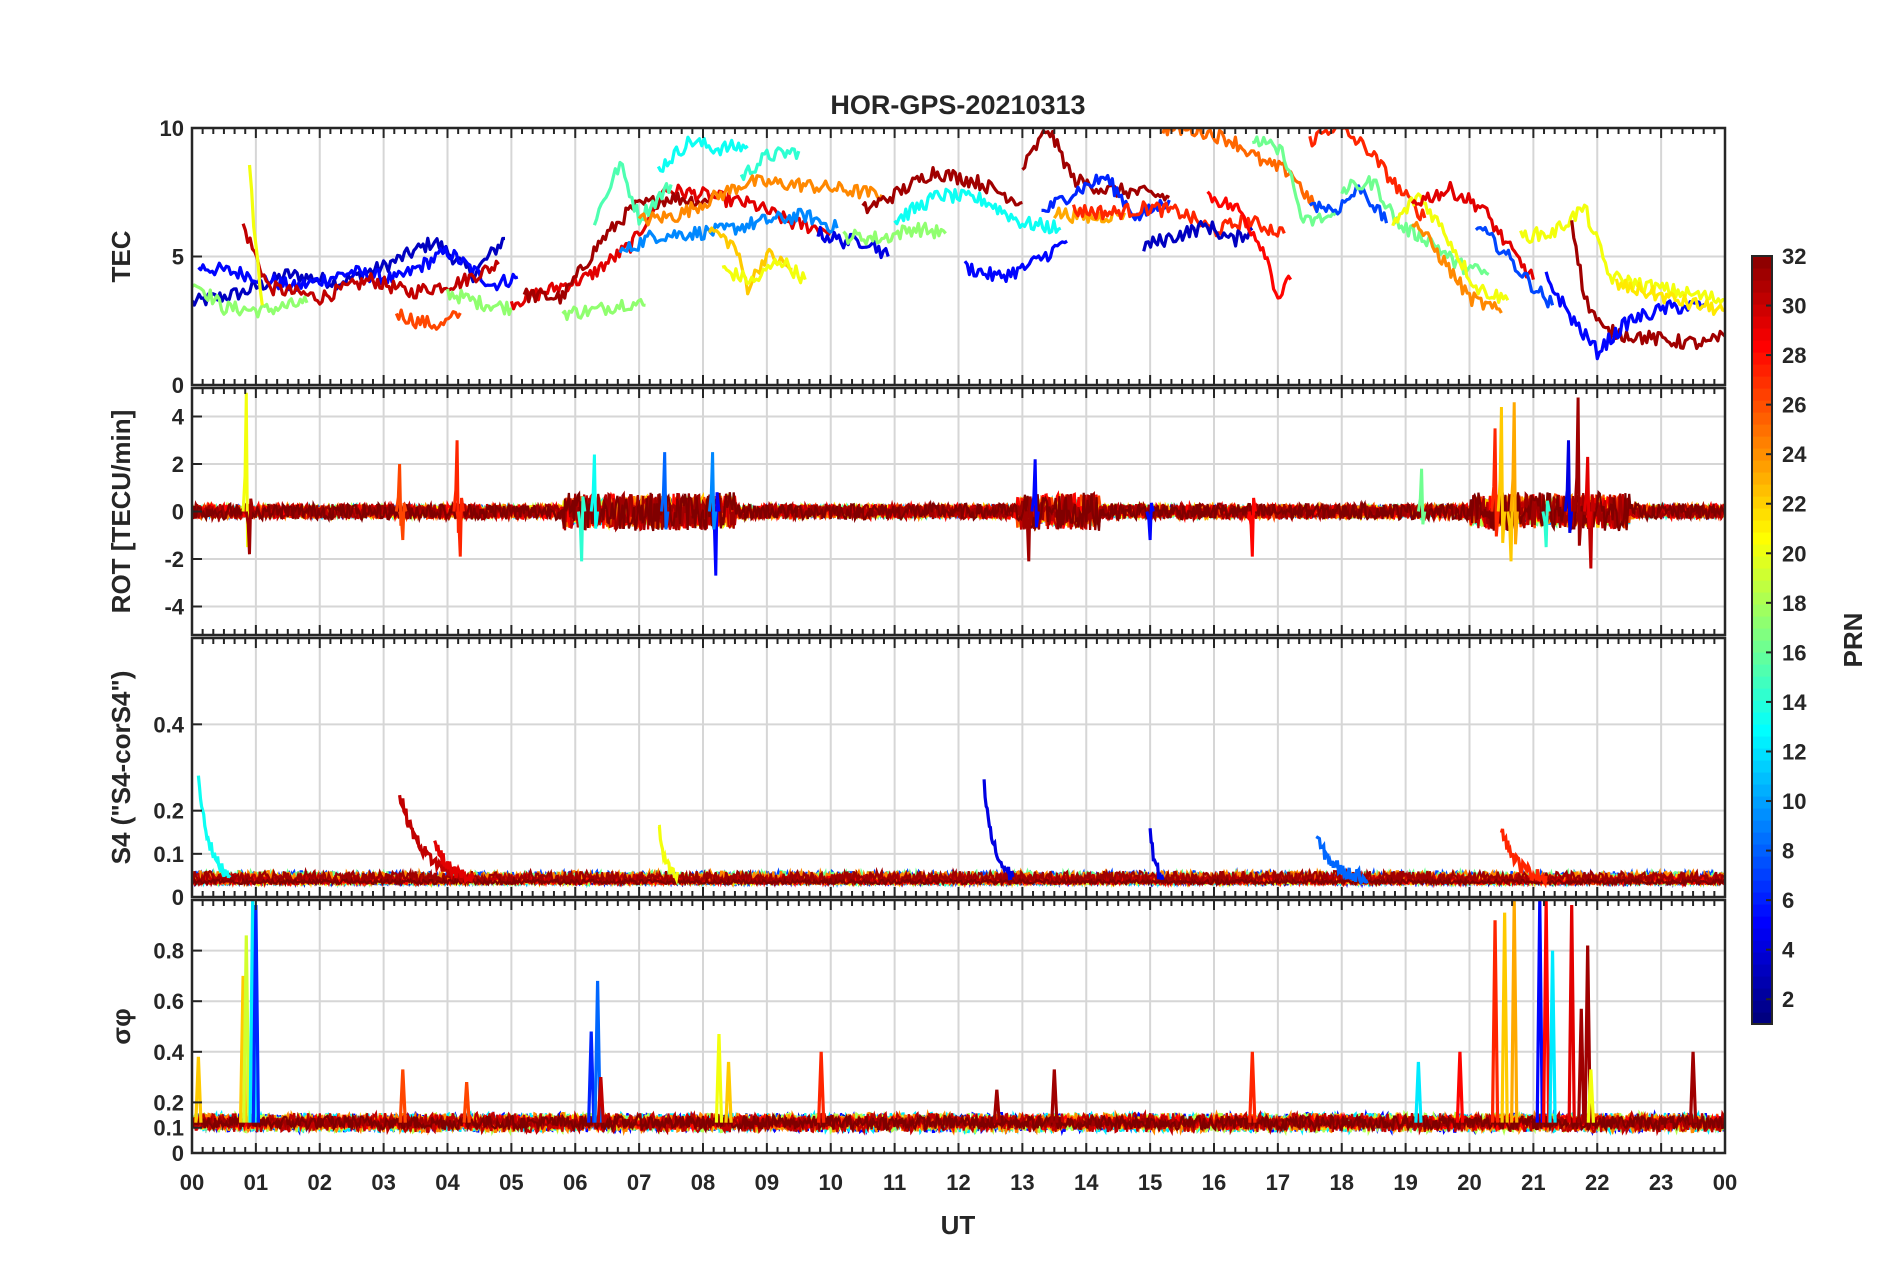  I want to click on y-tick-label: 5, so click(178, 257).